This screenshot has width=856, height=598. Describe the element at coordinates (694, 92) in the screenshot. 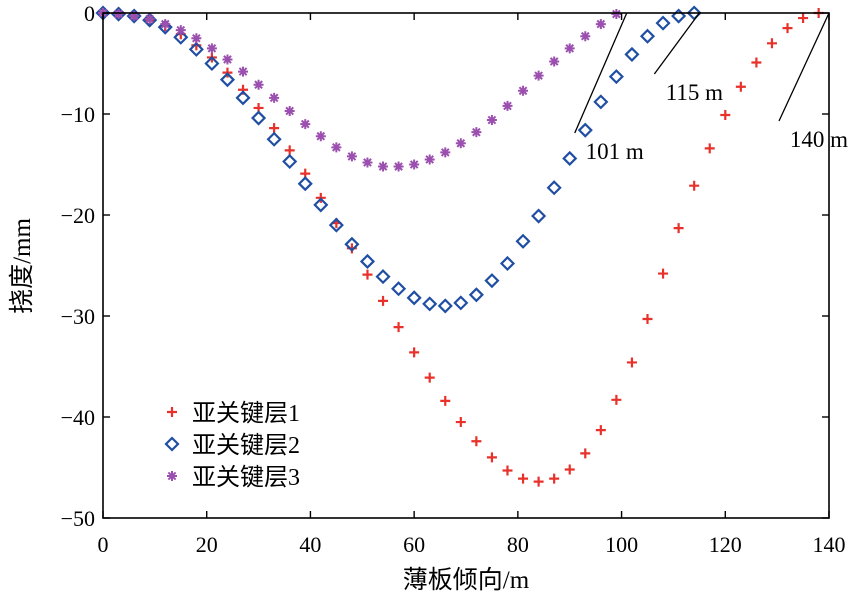

I see `annotation-label: 115 m` at that location.